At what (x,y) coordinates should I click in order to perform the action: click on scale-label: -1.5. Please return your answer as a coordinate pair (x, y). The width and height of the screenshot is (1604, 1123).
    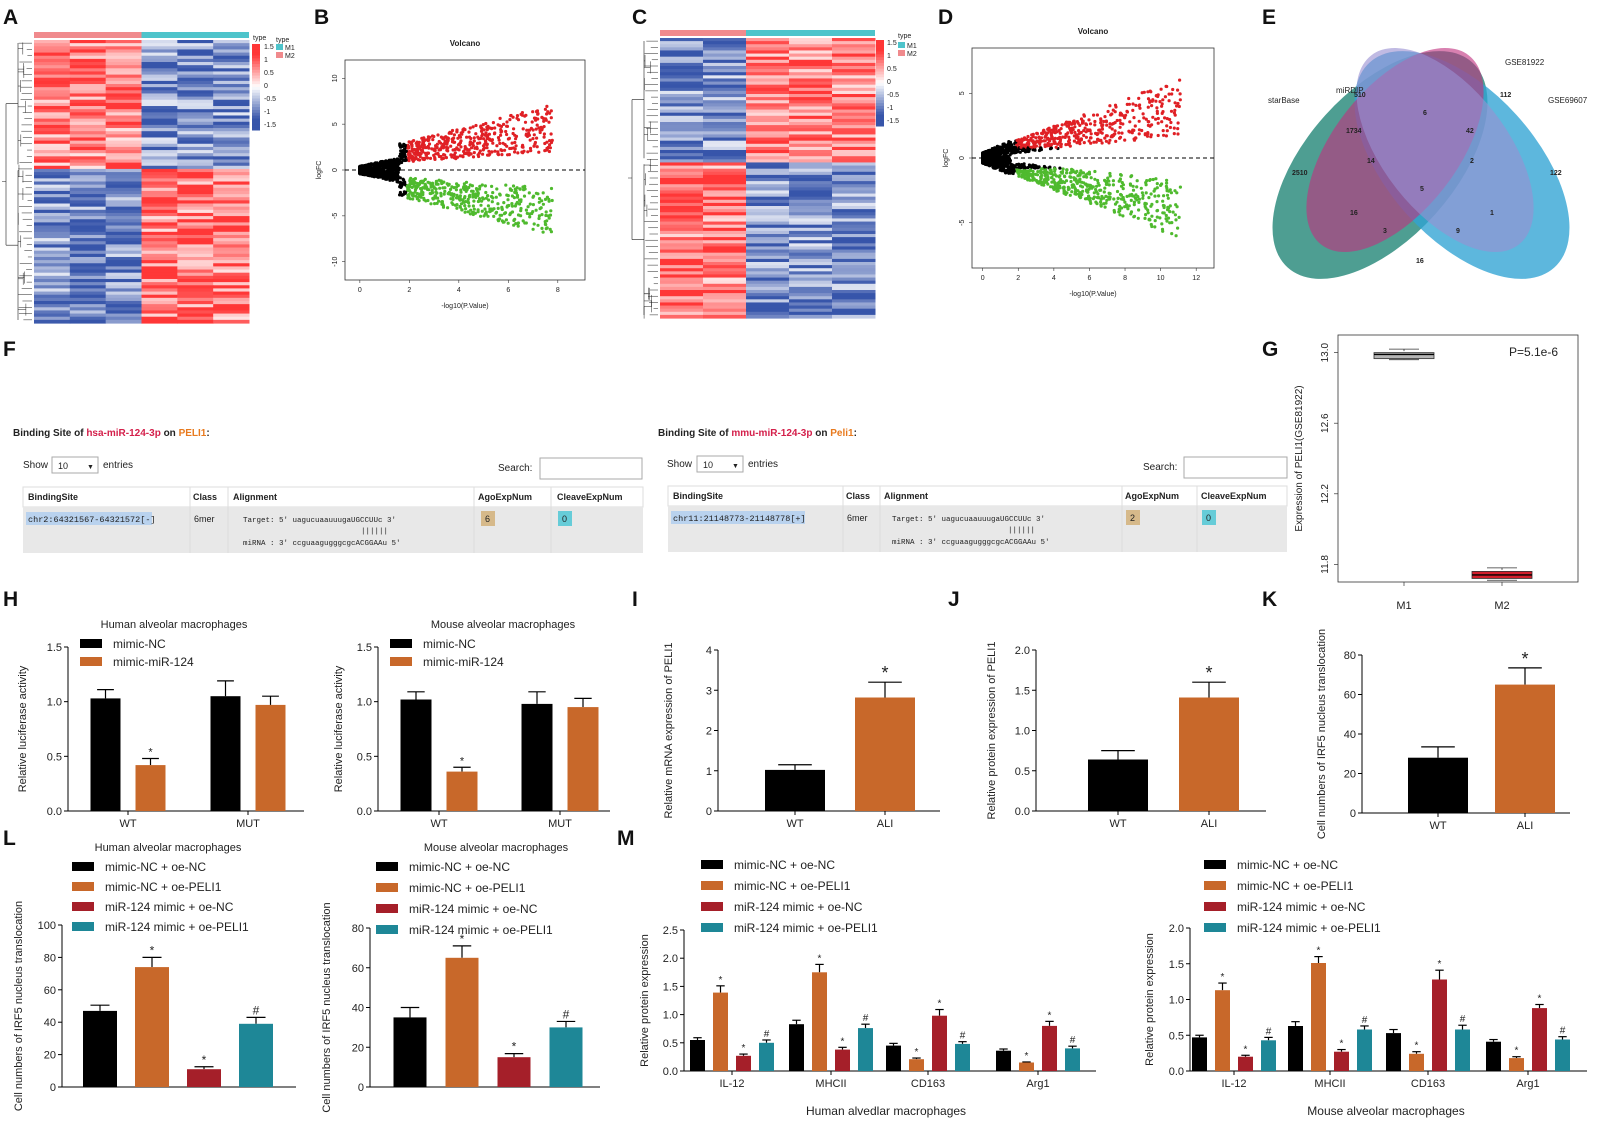
    Looking at the image, I should click on (893, 121).